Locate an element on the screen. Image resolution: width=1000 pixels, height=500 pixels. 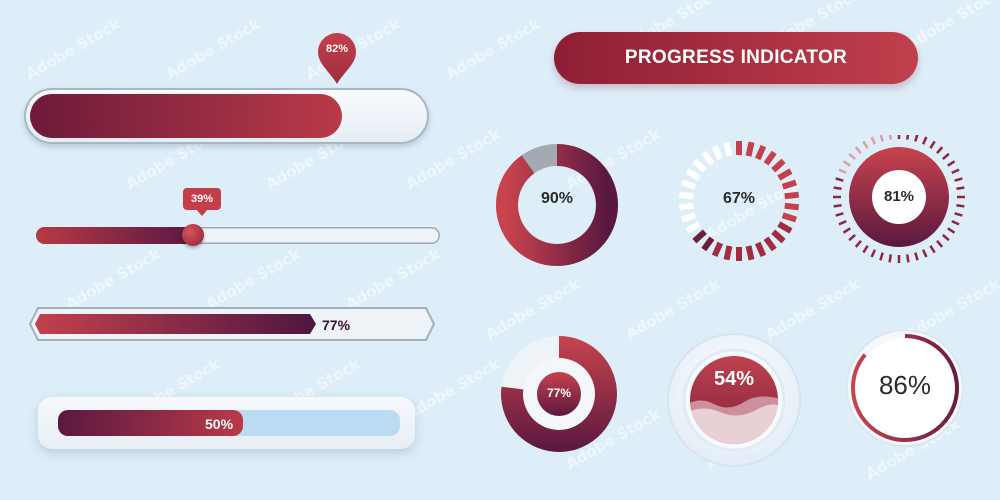
arrow-bar-value-label: 77% is located at coordinates (336, 325).